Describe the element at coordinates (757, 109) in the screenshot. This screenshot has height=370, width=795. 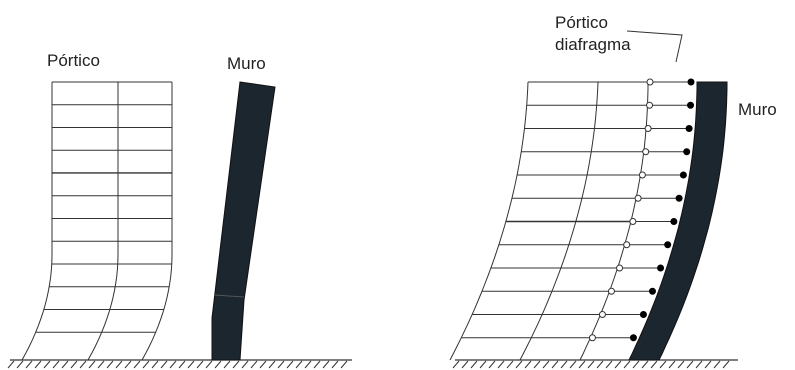
I see `label-right-wall: Muro` at that location.